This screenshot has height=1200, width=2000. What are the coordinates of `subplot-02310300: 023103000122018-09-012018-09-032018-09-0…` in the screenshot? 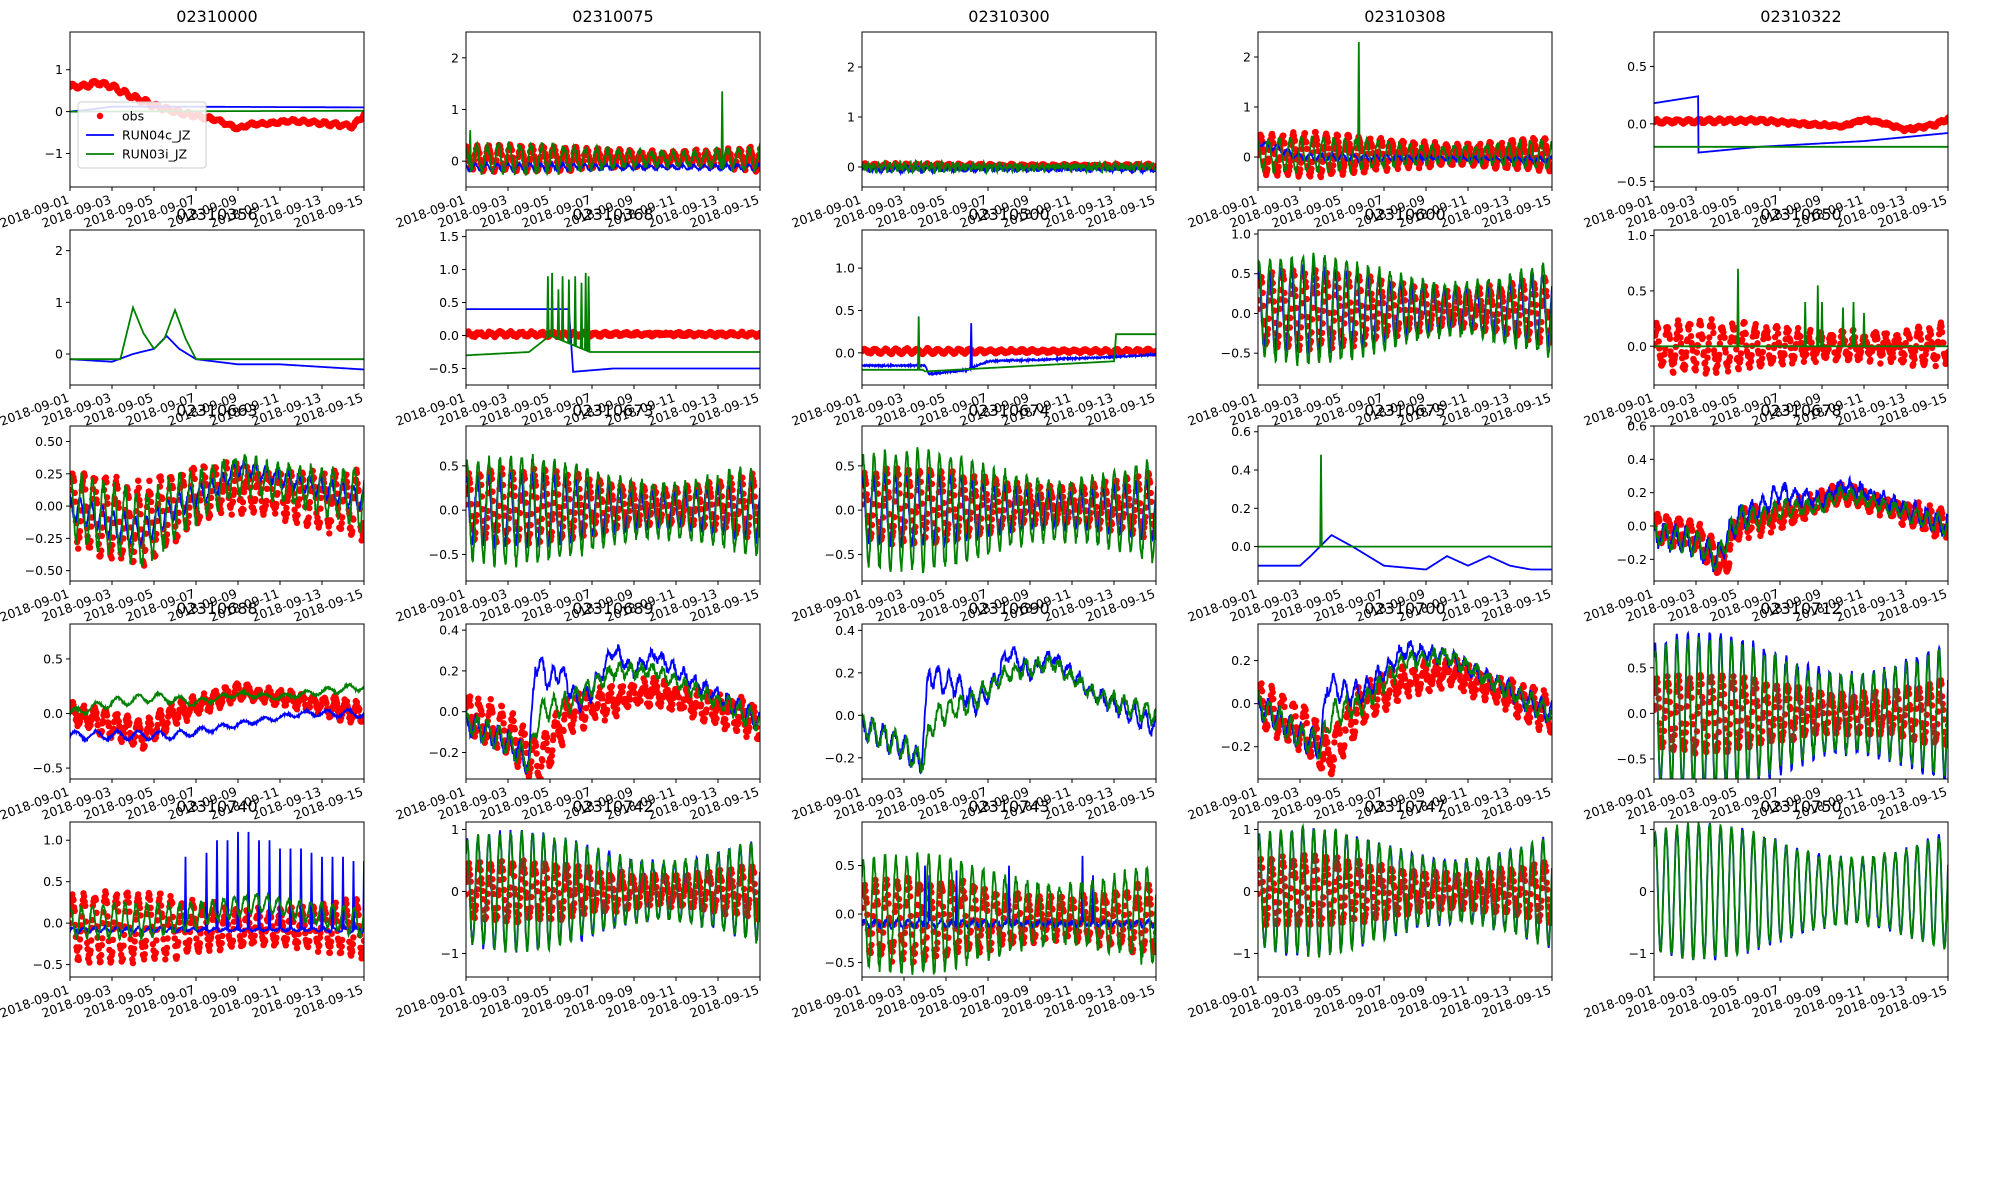 It's located at (973, 119).